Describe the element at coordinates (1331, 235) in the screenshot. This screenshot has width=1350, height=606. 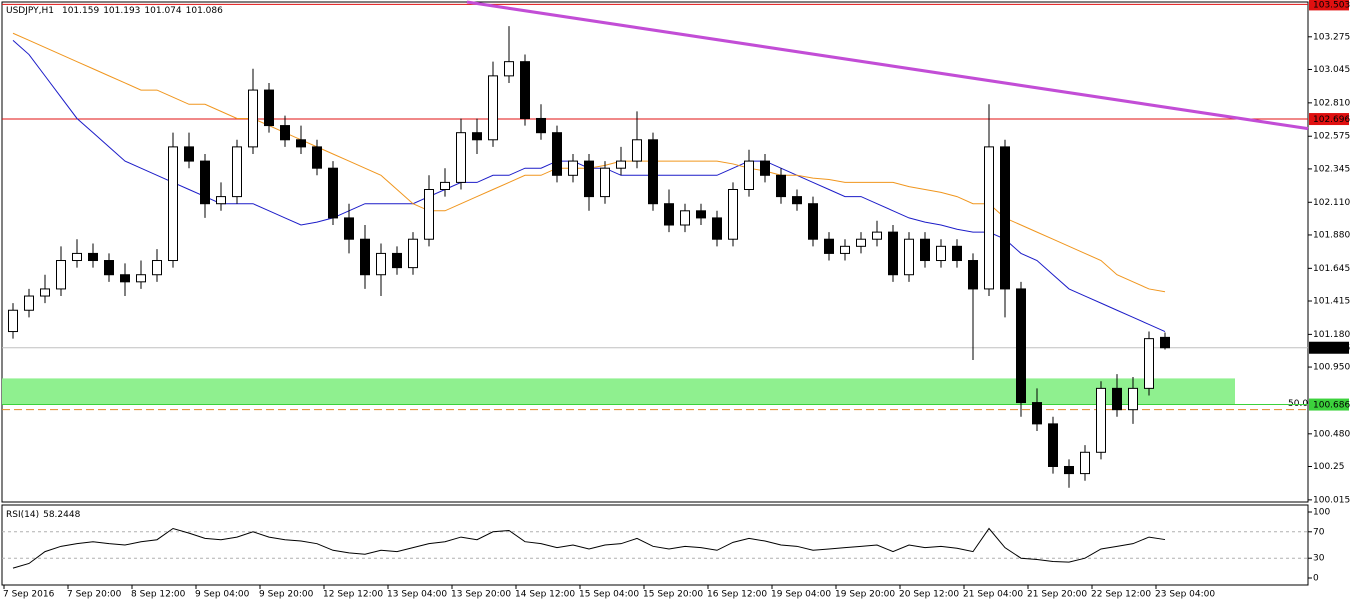
I see `y-tick-label: 101.880` at that location.